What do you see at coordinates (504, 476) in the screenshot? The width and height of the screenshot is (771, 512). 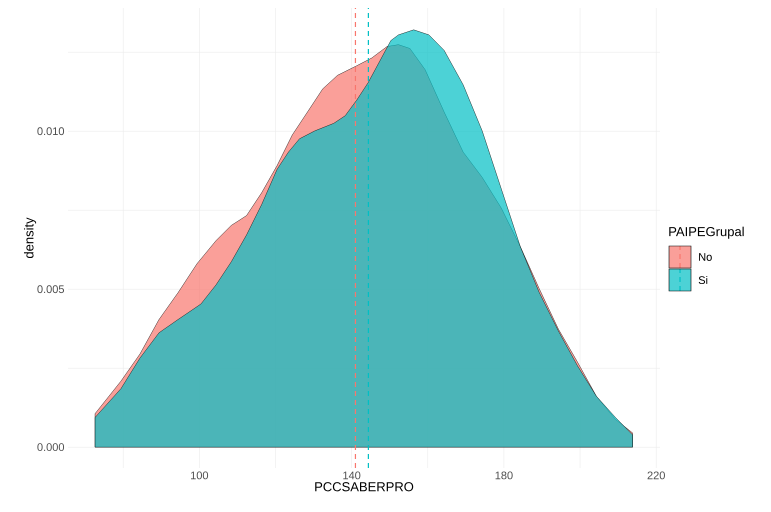 I see `x-tick-label: 180` at bounding box center [504, 476].